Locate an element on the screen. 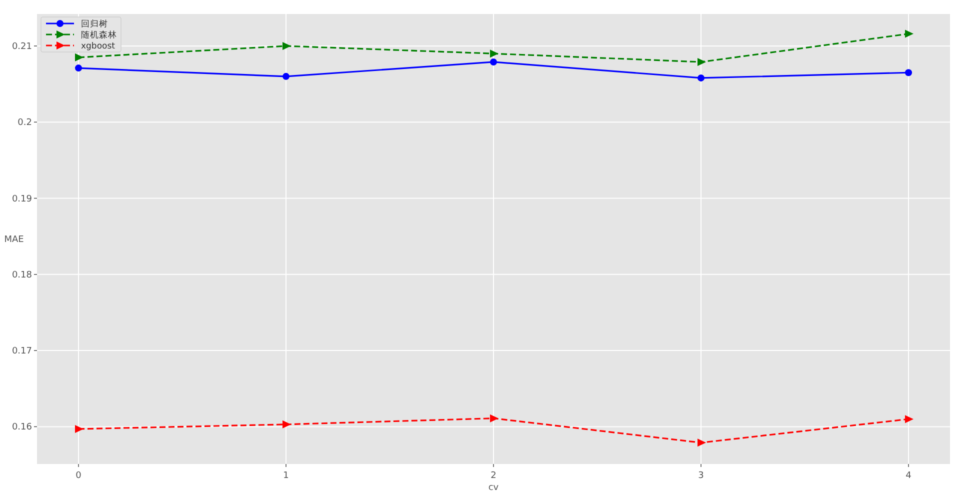  y-tick-label: 0.16 is located at coordinates (22, 427).